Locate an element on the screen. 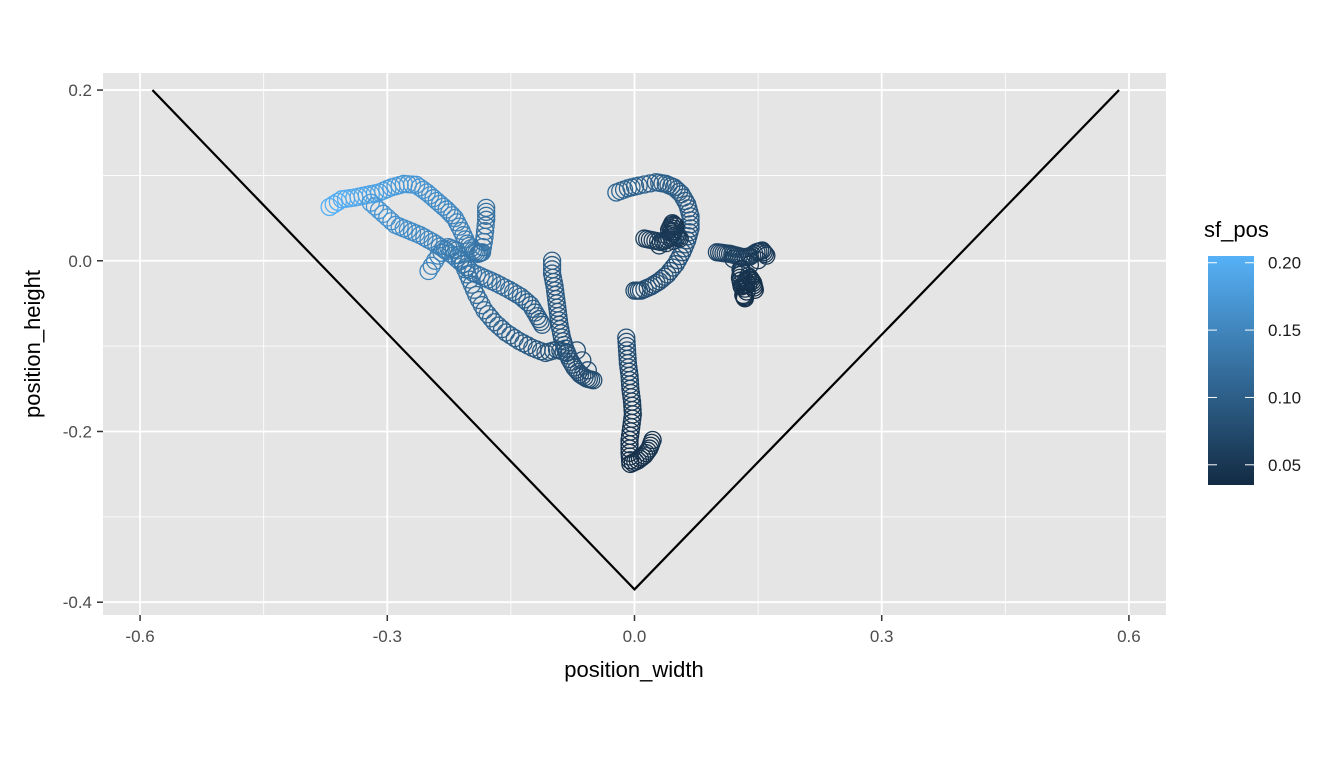 The width and height of the screenshot is (1344, 768). legend-tick-label: 0.20 is located at coordinates (1284, 263).